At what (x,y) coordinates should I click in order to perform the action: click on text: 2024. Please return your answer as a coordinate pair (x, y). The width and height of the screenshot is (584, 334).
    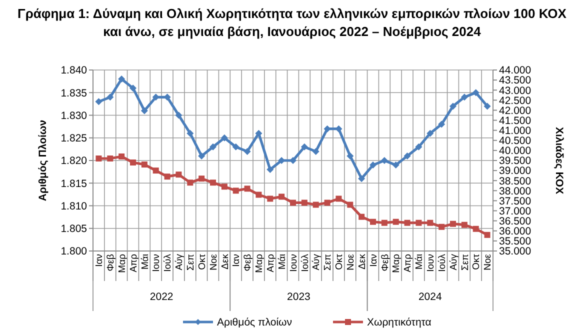
    Looking at the image, I should click on (430, 297).